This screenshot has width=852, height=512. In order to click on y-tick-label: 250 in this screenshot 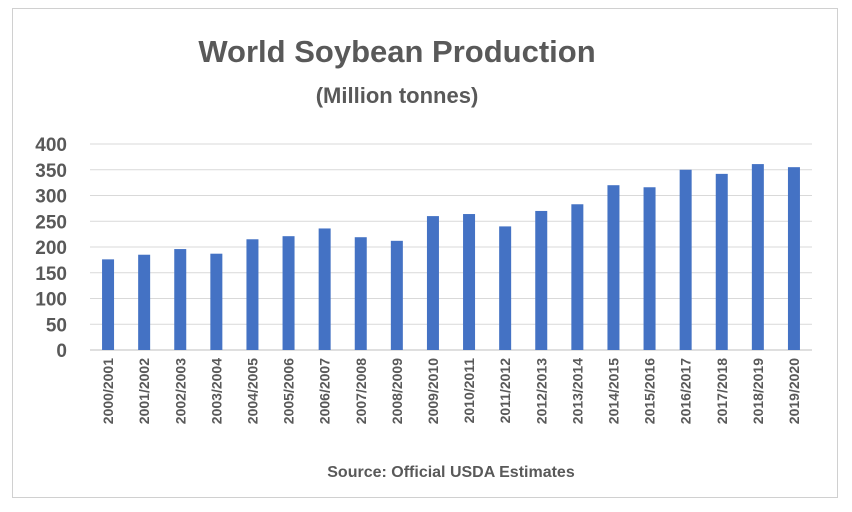, I will do `click(51, 222)`.